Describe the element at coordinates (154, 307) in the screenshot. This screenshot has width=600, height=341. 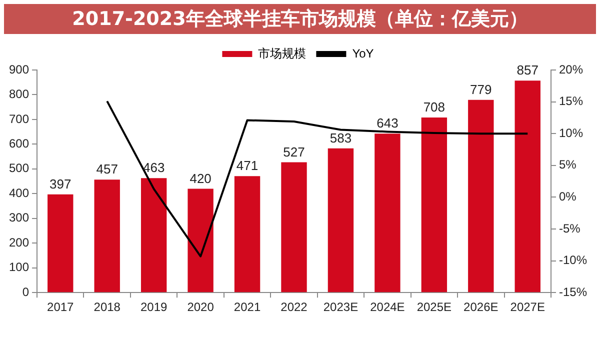
I see `x-tick-label: 2019` at that location.